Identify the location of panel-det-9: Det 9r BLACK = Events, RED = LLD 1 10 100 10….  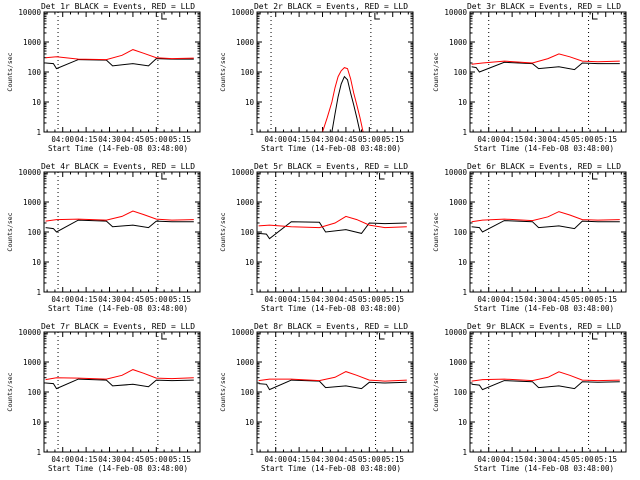
(529, 397).